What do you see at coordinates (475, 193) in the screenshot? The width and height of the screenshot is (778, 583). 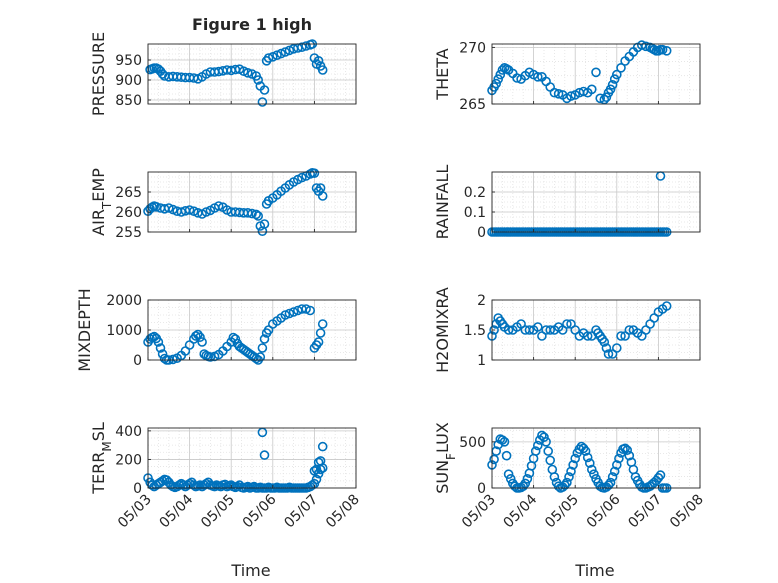 I see `y-tick-label: 0.2` at bounding box center [475, 193].